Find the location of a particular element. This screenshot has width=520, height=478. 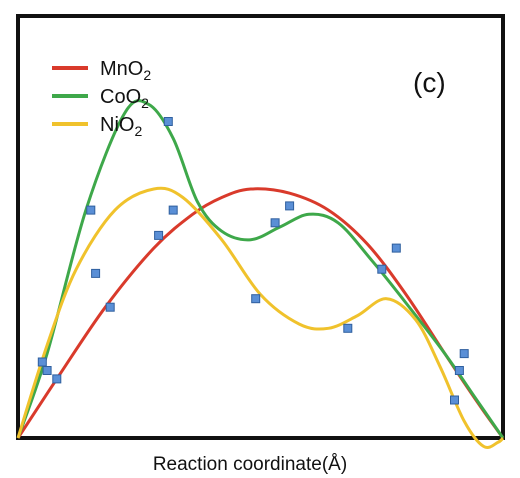

legend-label-mno2: MnO2 is located at coordinates (125, 70).